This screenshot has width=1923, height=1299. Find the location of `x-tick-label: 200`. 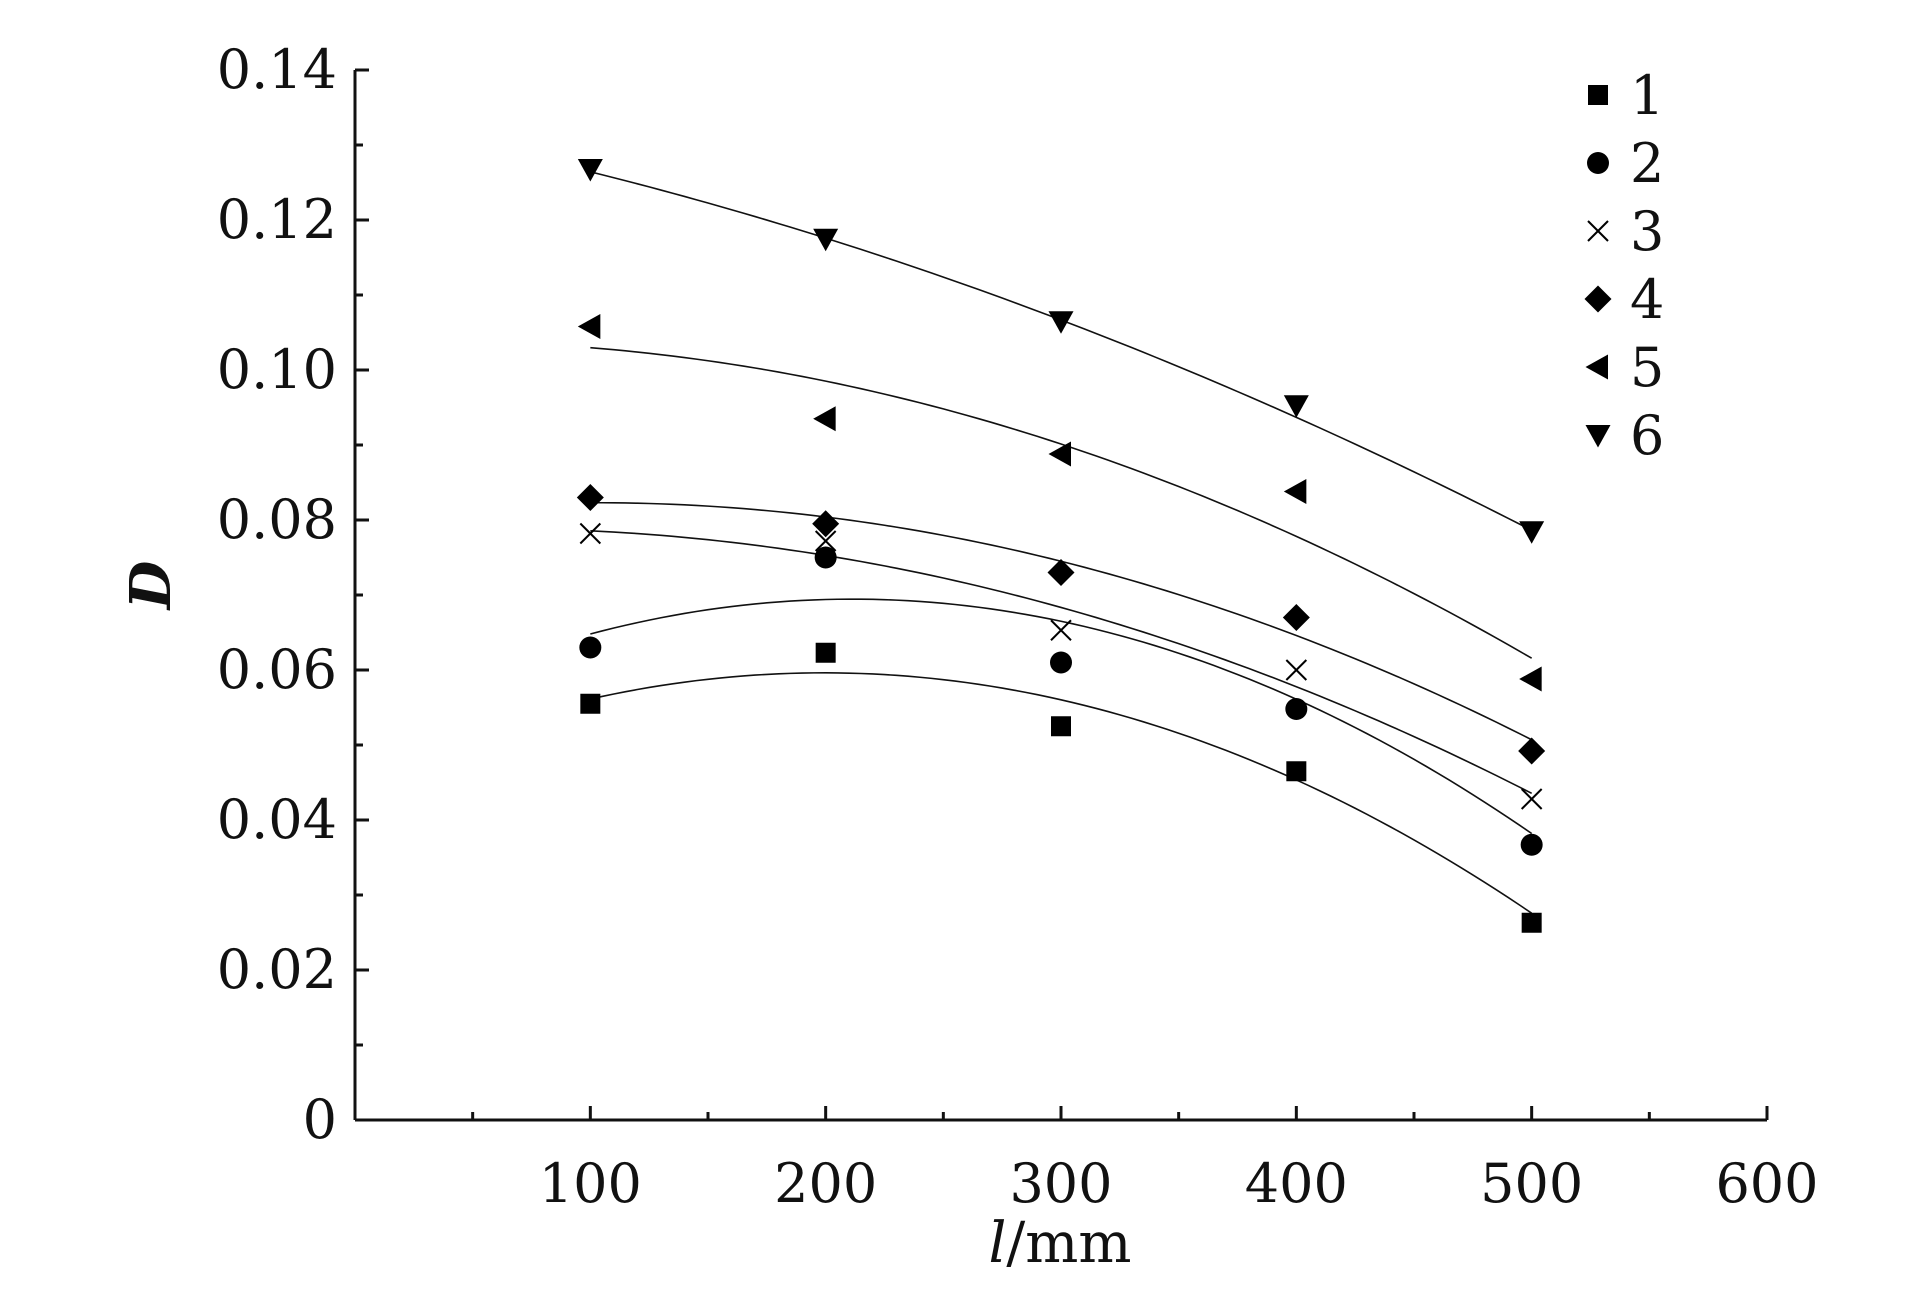

x-tick-label: 200 is located at coordinates (825, 1183).